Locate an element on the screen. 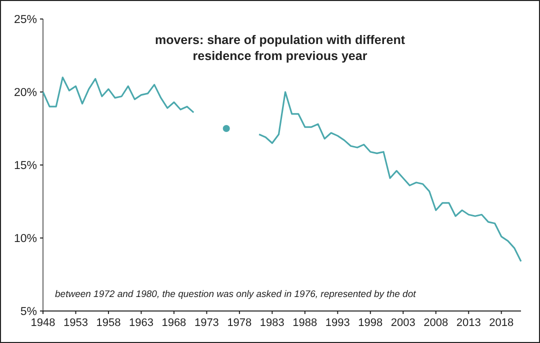 The width and height of the screenshot is (540, 343). x-tick-label: 1953 is located at coordinates (76, 323).